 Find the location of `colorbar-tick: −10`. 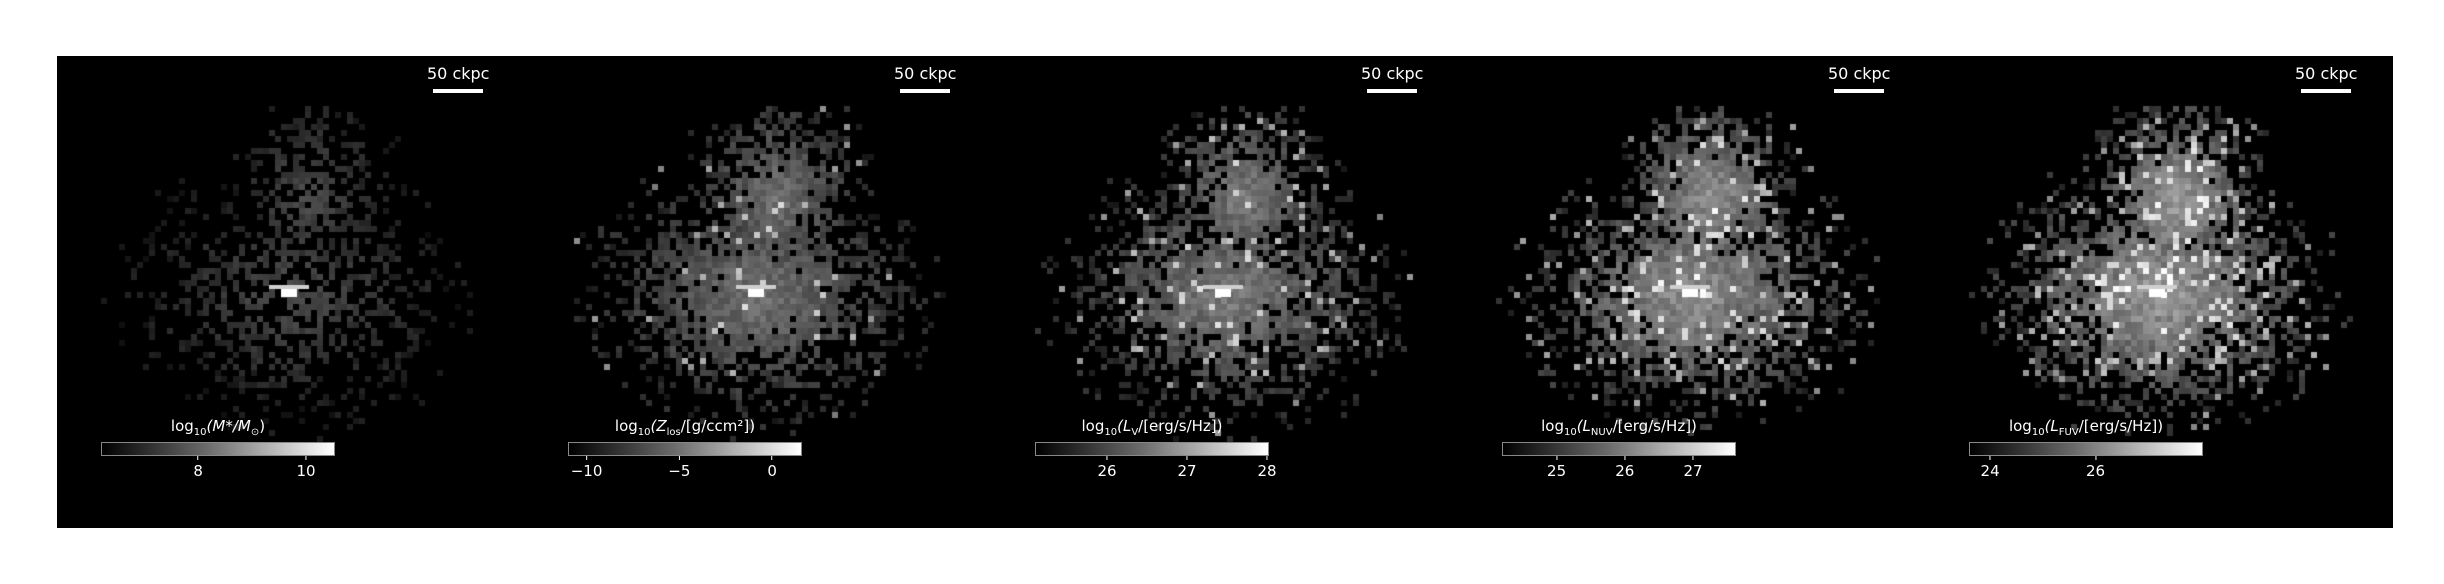

colorbar-tick: −10 is located at coordinates (587, 468).